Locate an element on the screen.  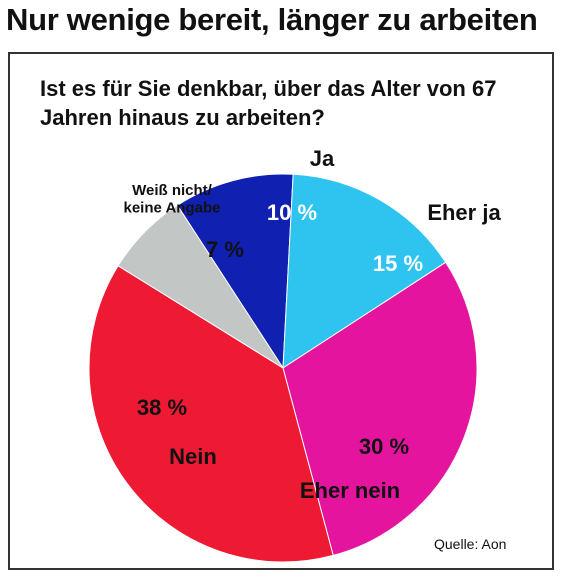
source-note: Quelle: Aon is located at coordinates (470, 544).